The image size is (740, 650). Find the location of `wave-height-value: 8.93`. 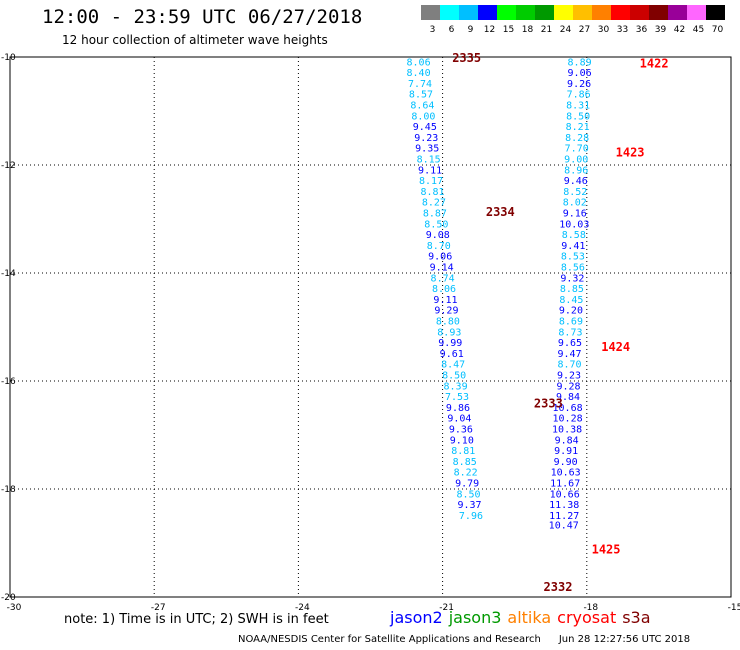

wave-height-value: 8.93 is located at coordinates (449, 332).